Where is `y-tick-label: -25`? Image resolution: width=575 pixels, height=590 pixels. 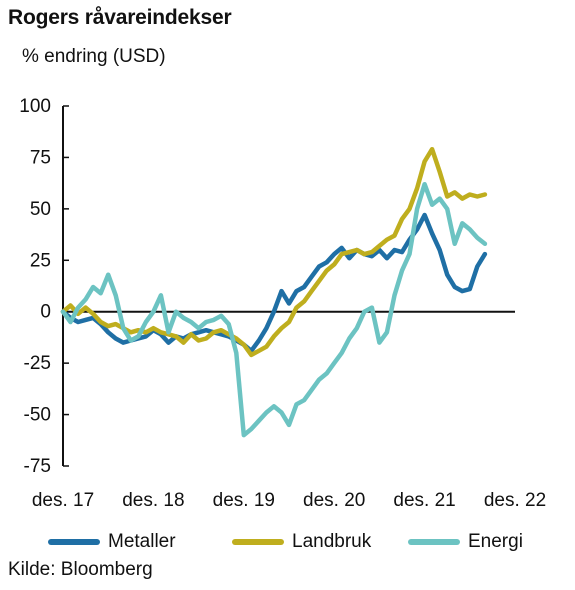
y-tick-label: -25 is located at coordinates (37, 363).